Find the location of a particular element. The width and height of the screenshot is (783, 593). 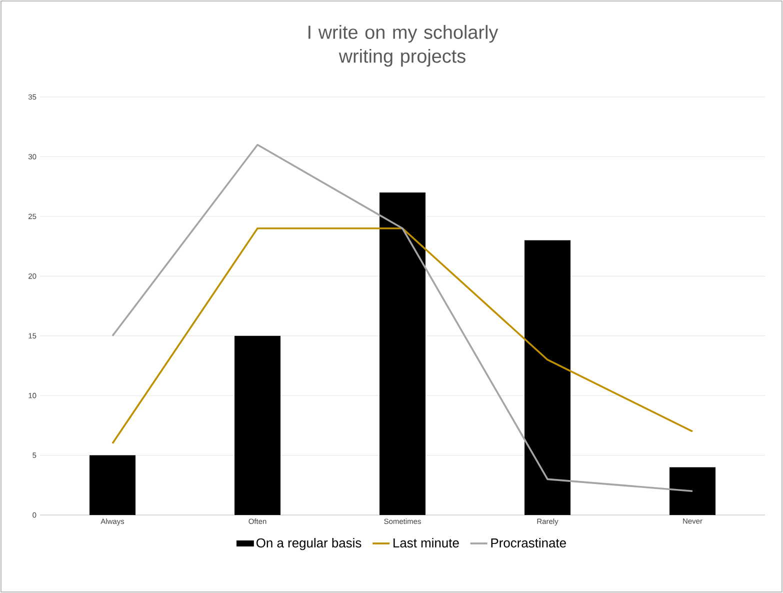

legend-label: Procrastinate is located at coordinates (528, 543).